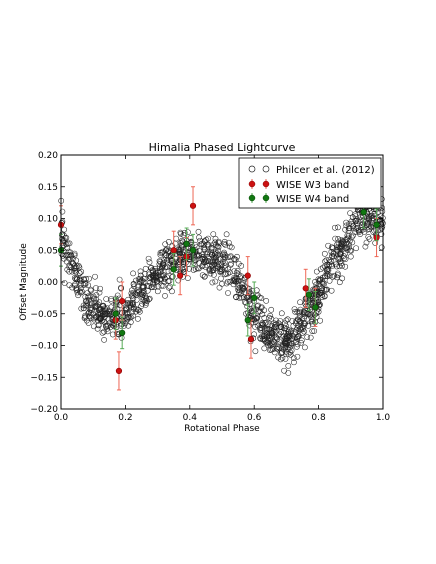 This screenshot has height=564, width=436. I want to click on legend-marker-w4, so click(252, 198).